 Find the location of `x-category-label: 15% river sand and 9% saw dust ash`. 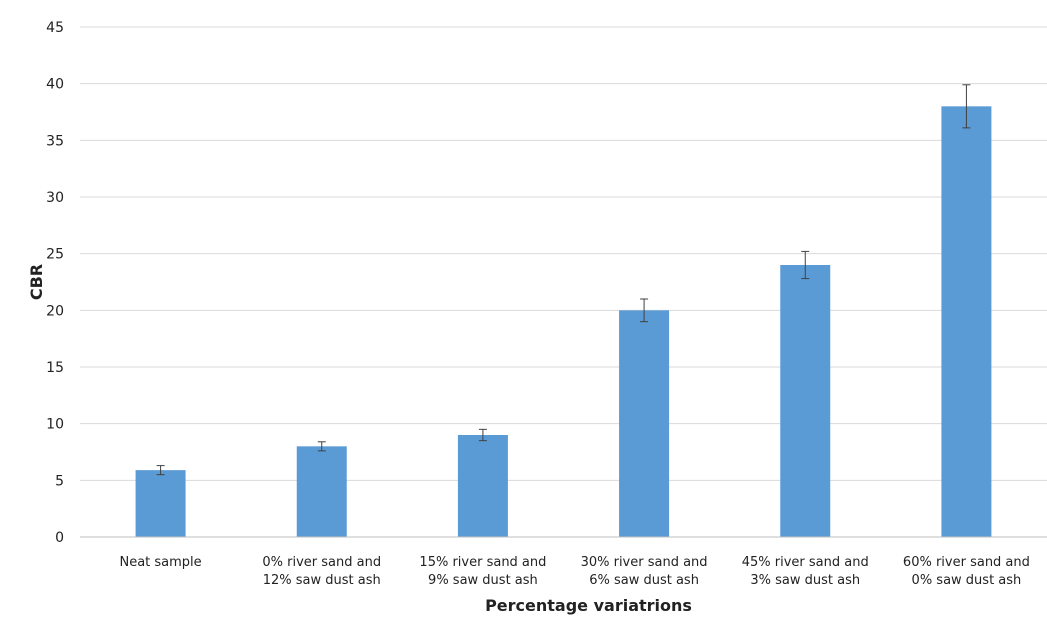

x-category-label: 15% river sand and 9% saw dust ash is located at coordinates (482, 571).